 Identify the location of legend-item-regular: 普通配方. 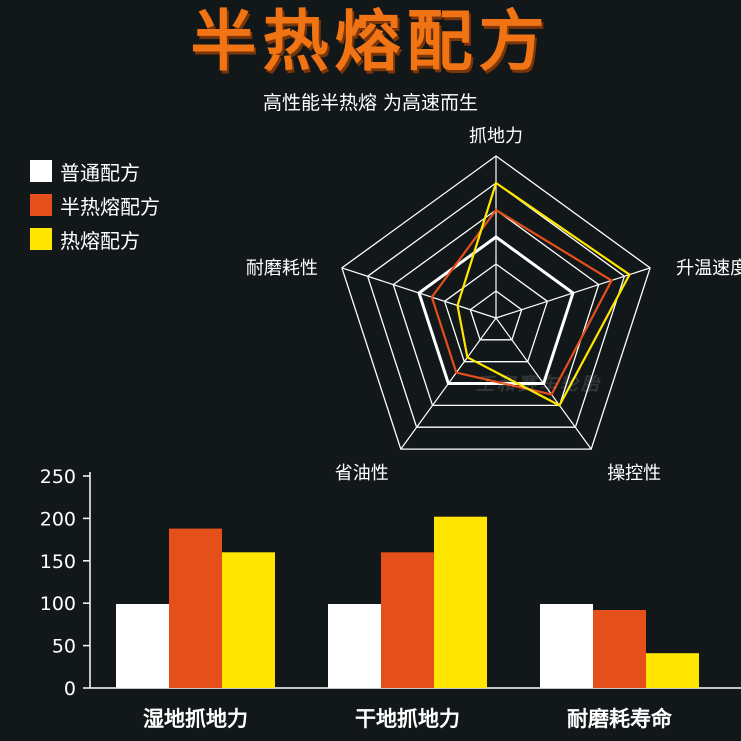
(95, 171).